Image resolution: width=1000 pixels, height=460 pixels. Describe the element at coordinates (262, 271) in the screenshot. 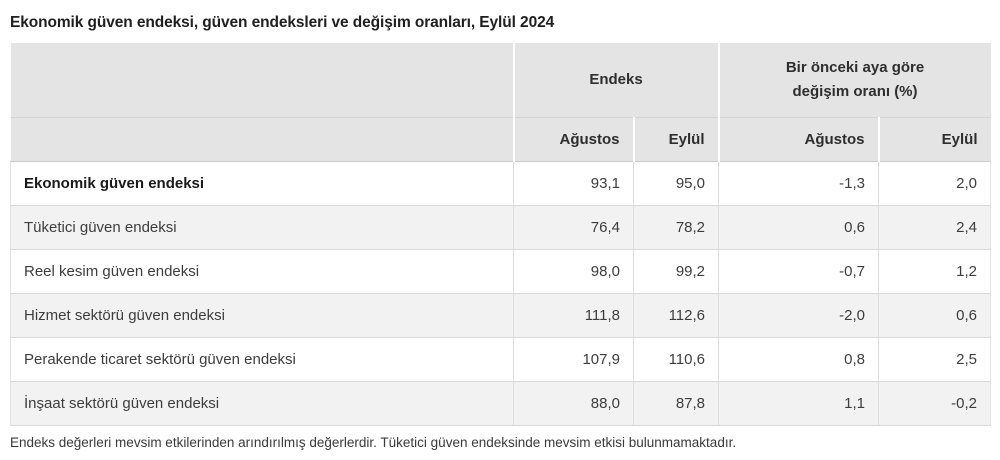

I see `row-label: Reel kesim güven endeksi` at that location.